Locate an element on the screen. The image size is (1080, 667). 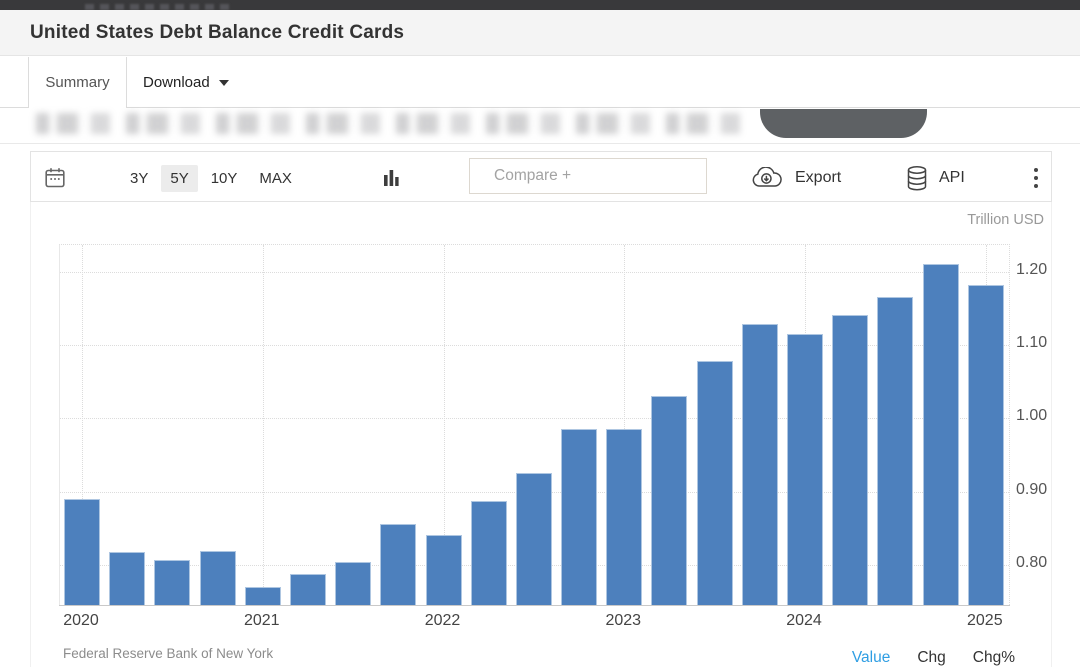
title-bar: United States Debt Balance Credit Cards is located at coordinates (540, 33).